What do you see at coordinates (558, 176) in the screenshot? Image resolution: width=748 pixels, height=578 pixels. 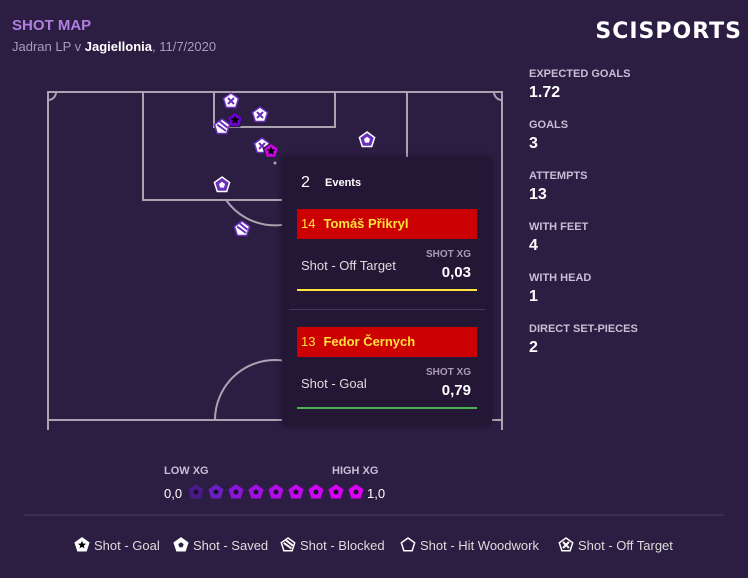 I see `stat-label: ATTEMPTS` at bounding box center [558, 176].